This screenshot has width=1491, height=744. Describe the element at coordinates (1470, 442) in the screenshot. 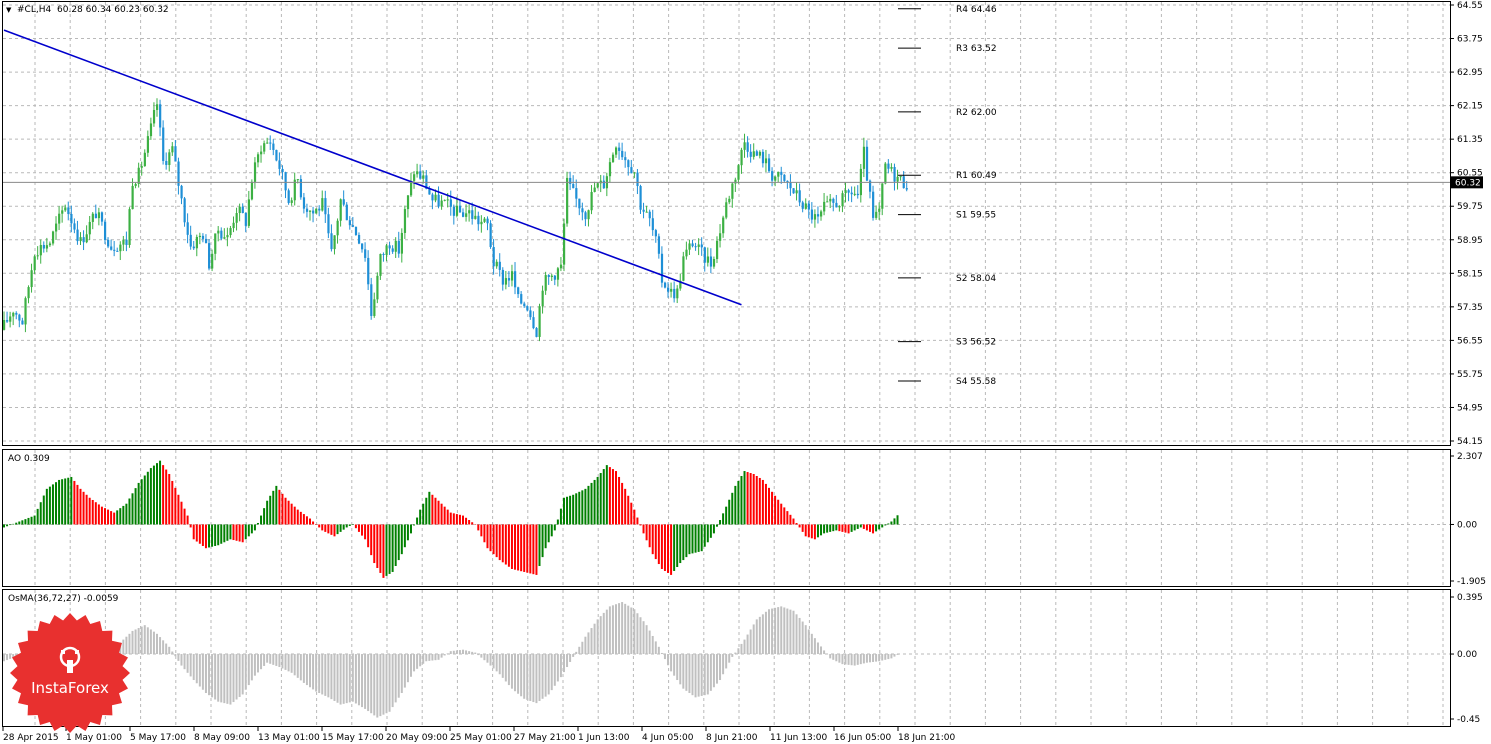

I see `y-tick-label: 54.15` at that location.